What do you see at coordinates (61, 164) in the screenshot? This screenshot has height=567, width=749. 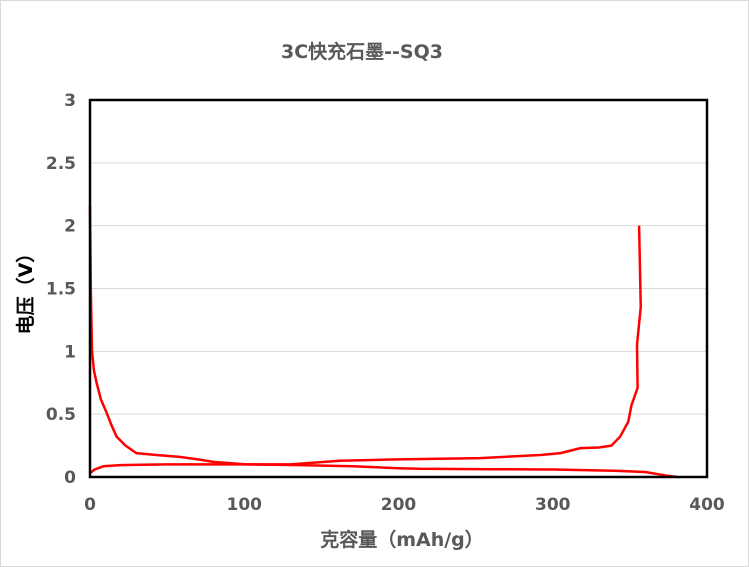 I see `y-tick-label: 2.5` at bounding box center [61, 164].